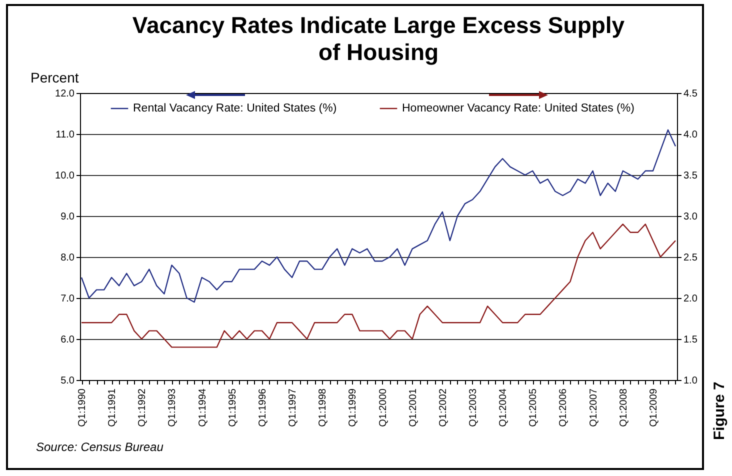 The height and width of the screenshot is (476, 732). What do you see at coordinates (235, 108) in the screenshot?
I see `legend-label: Rental Vacancy Rate: United States (%)` at bounding box center [235, 108].